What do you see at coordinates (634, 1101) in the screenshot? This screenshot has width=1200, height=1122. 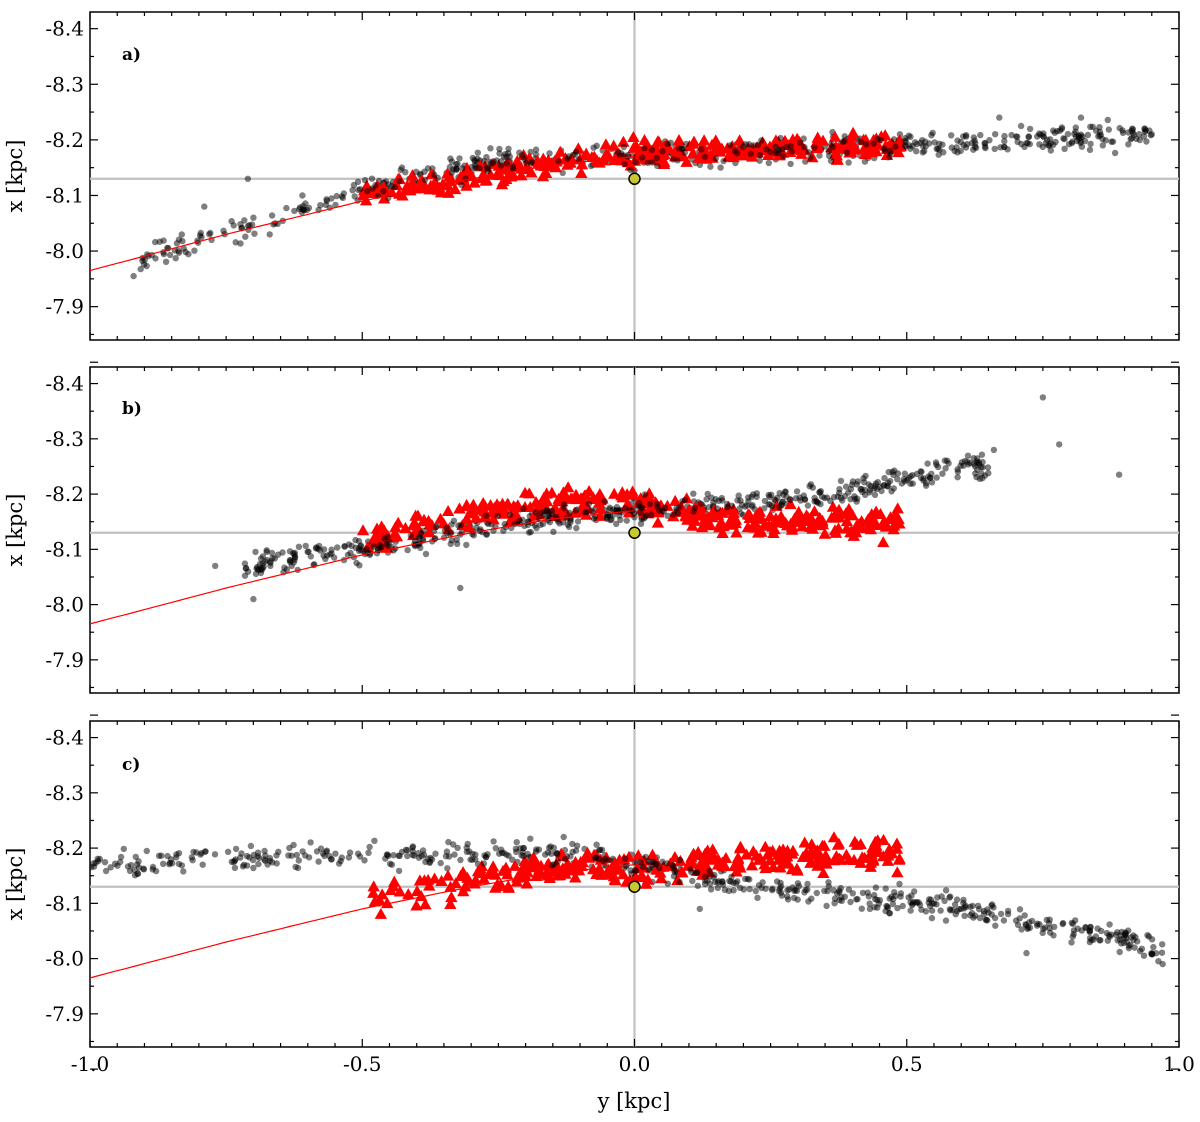 I see `x-axis-label: y [kpc]` at bounding box center [634, 1101].